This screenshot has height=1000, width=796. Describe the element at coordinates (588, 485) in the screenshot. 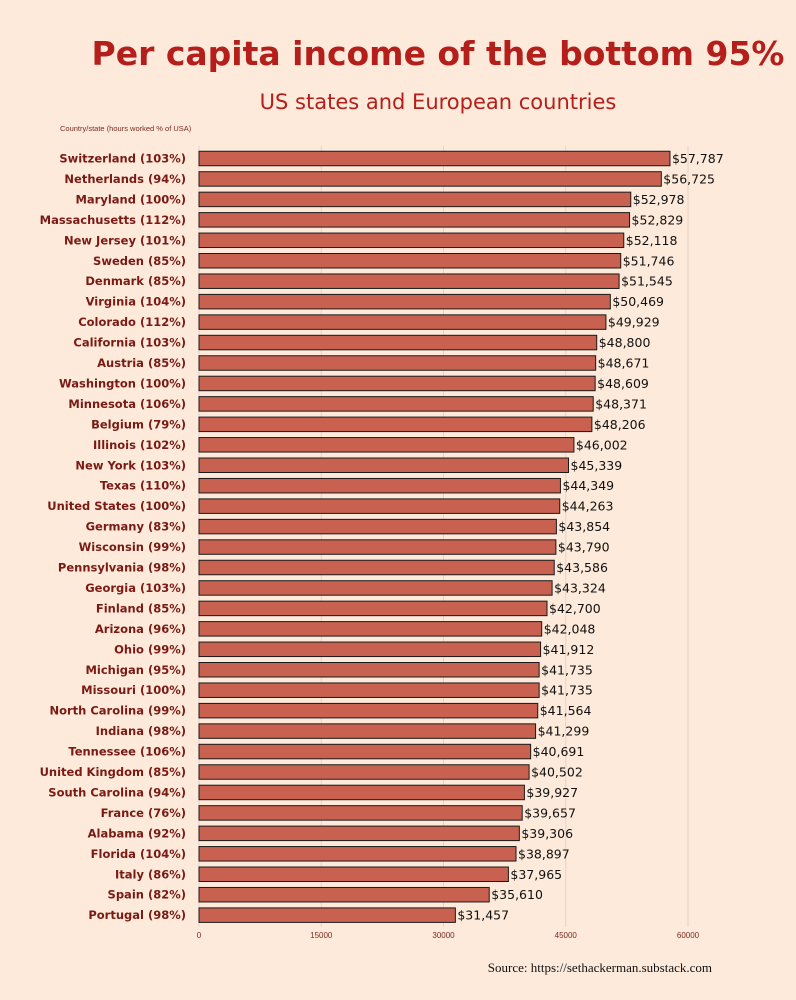

I see `value-label: $44,349` at that location.